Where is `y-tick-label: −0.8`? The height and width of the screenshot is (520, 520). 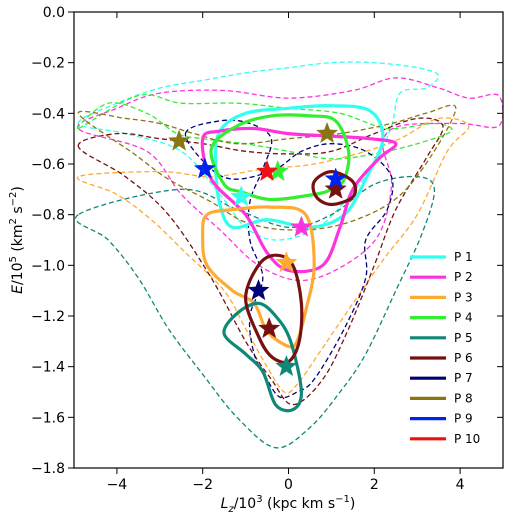 y-tick-label: −0.8 is located at coordinates (48, 216).